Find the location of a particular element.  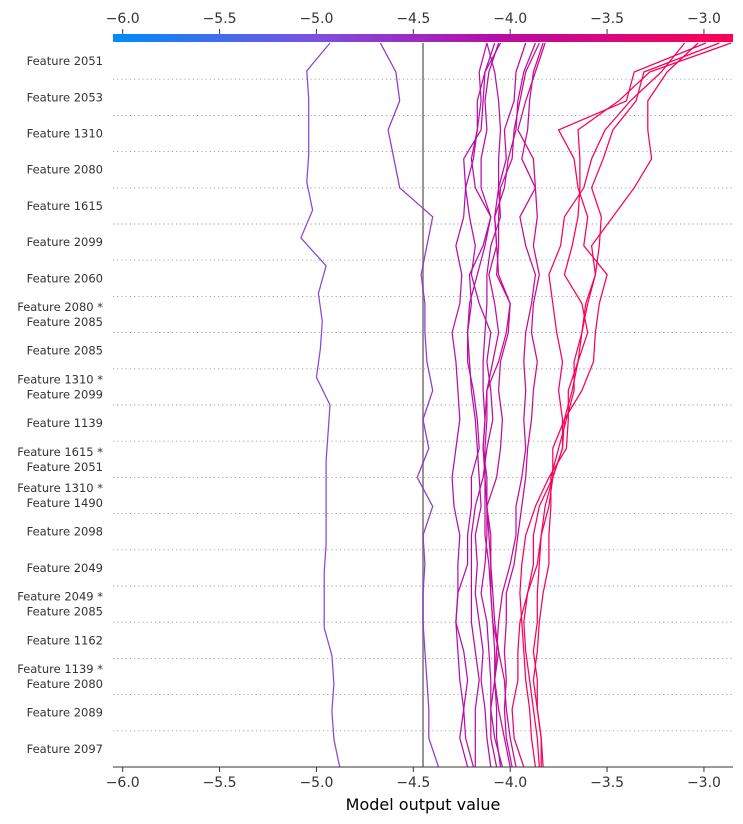

feature-label: Feature 1162 is located at coordinates (65, 640).